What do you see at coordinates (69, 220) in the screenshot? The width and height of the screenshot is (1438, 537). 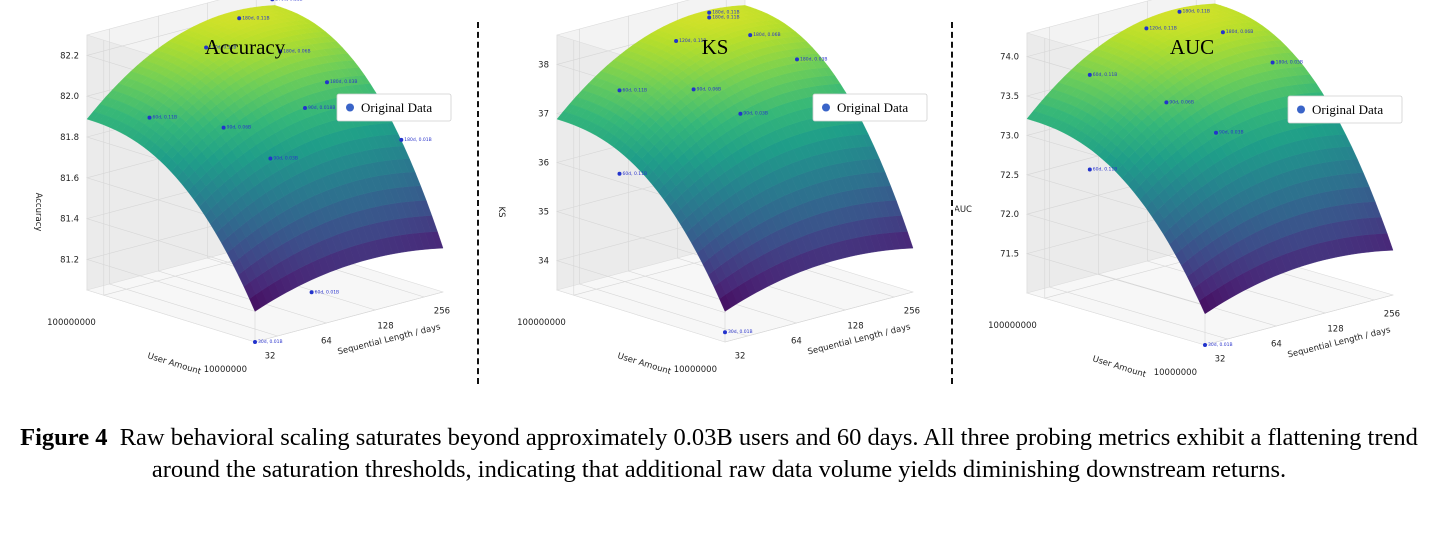 I see `z-tick-label-1: 81.4` at bounding box center [69, 220].